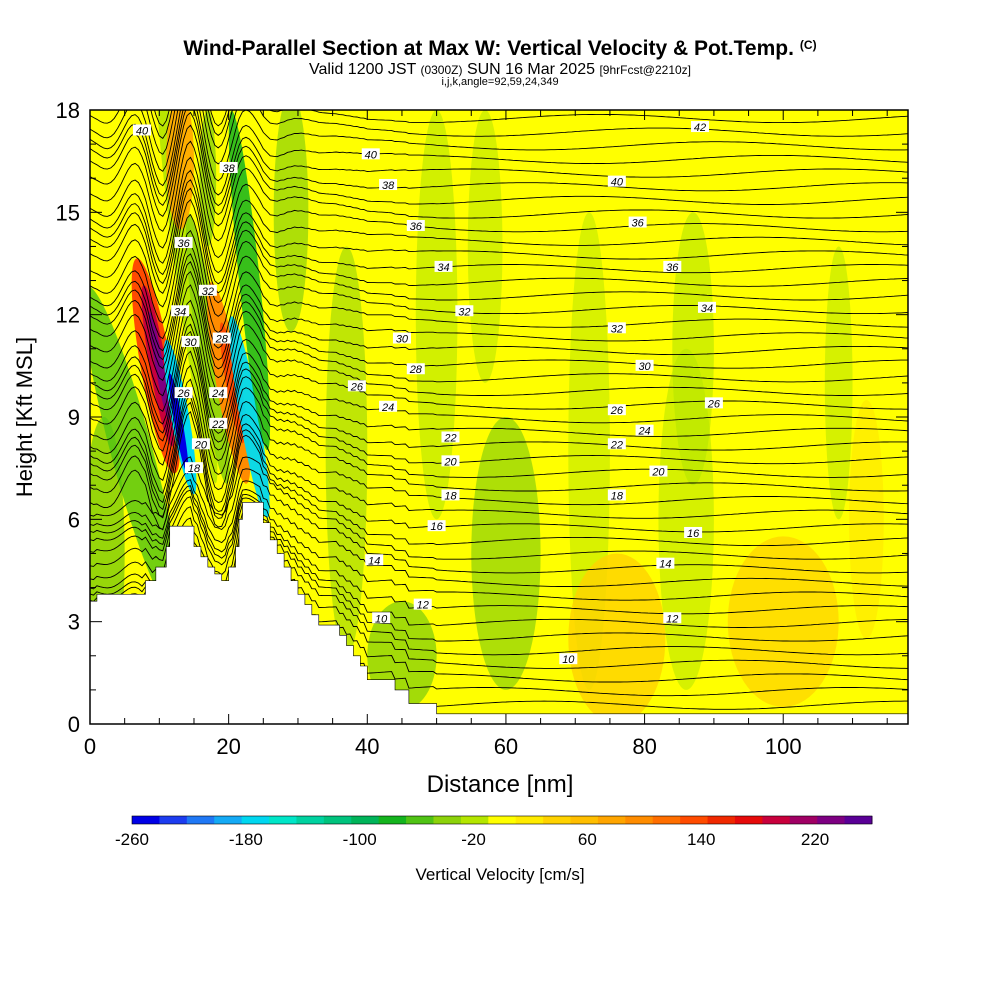 The width and height of the screenshot is (1000, 1000). I want to click on contour-label: 12, so click(672, 619).